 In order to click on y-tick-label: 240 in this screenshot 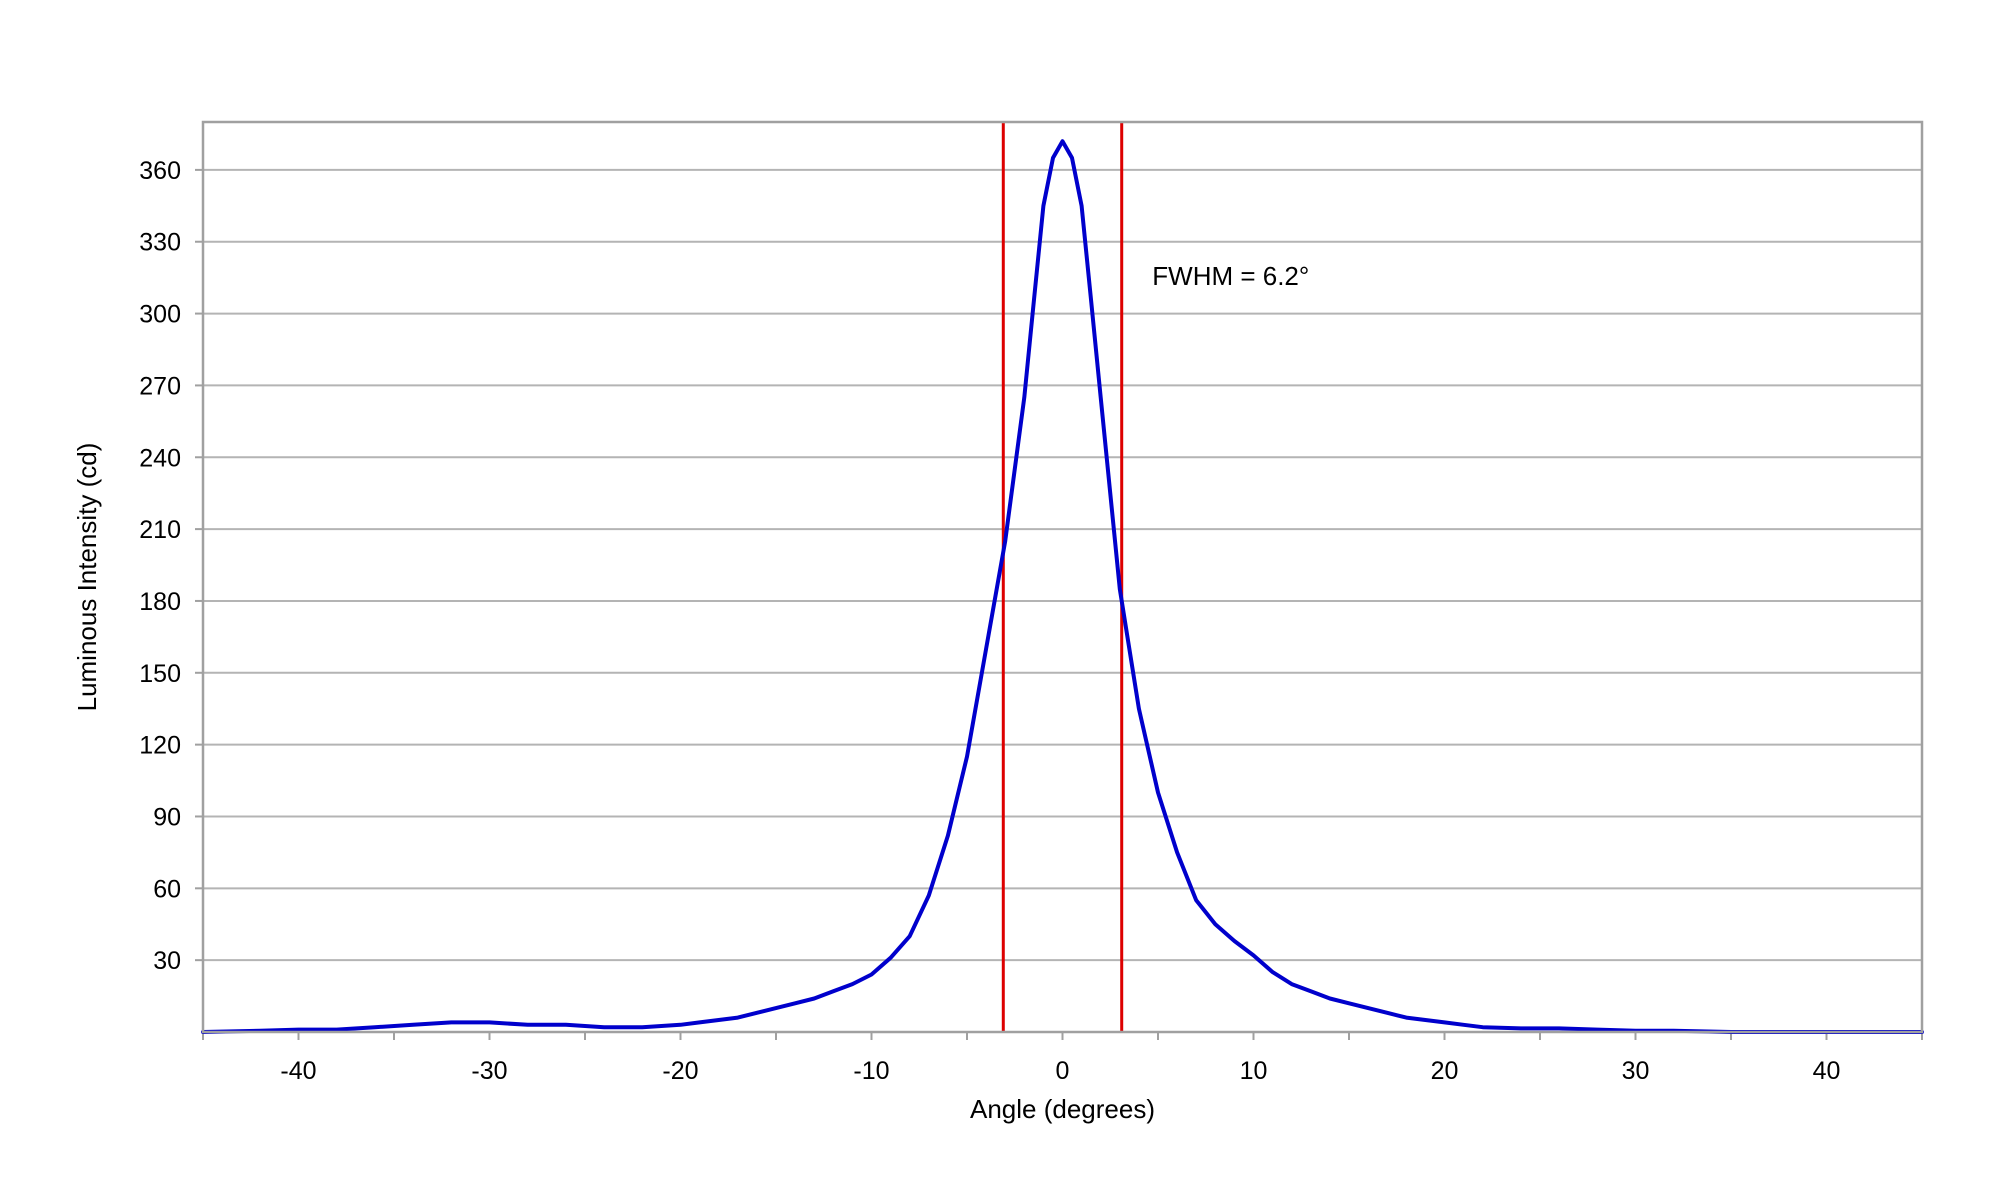, I will do `click(160, 458)`.